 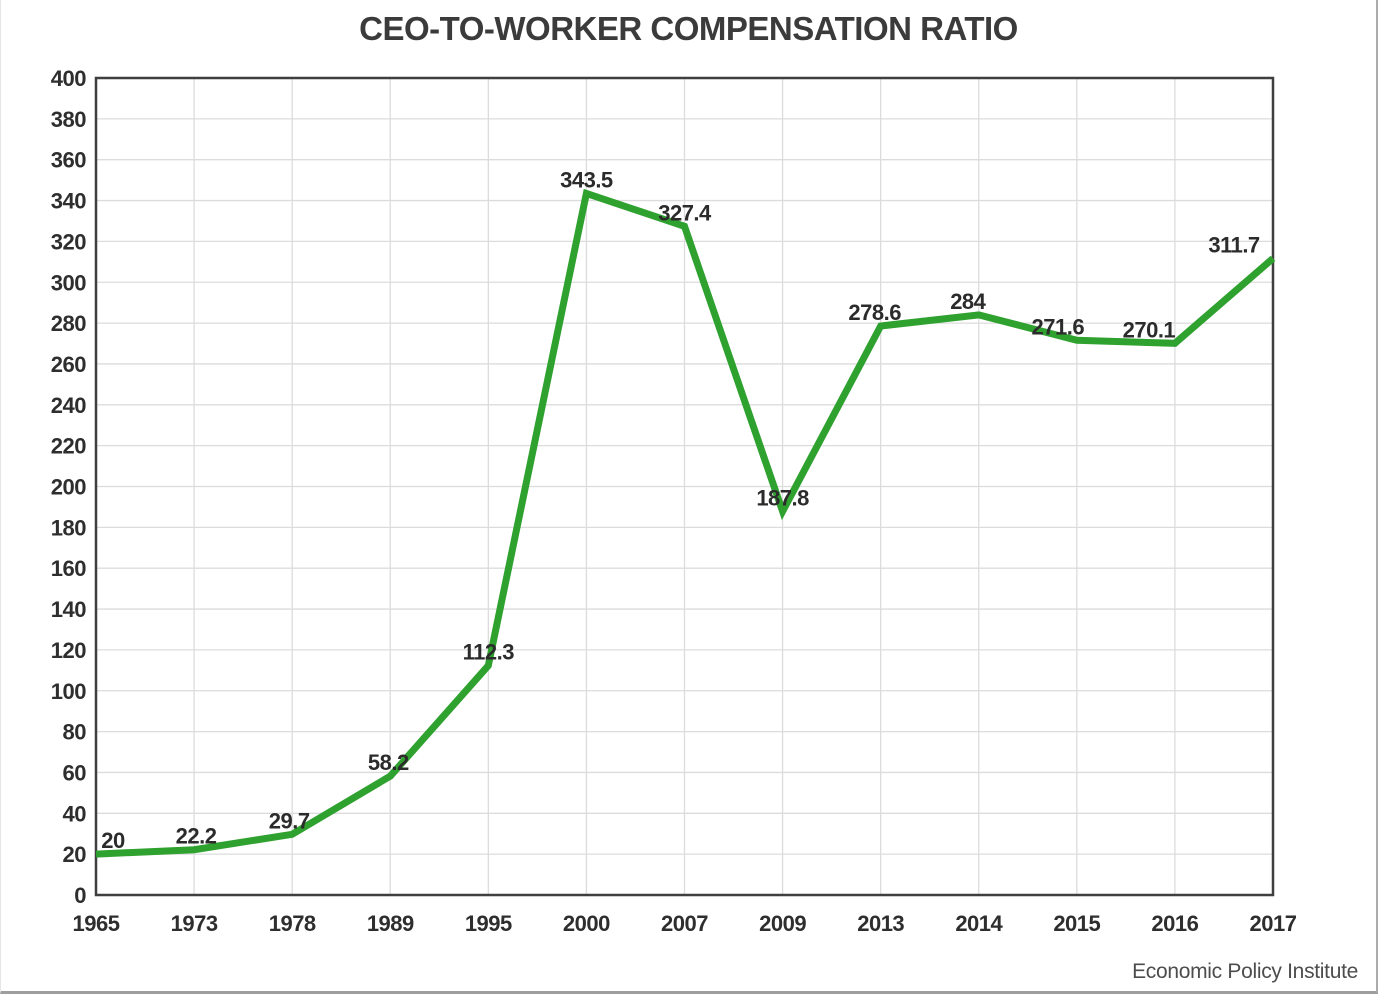 What do you see at coordinates (75, 813) in the screenshot?
I see `y-tick-label: 40` at bounding box center [75, 813].